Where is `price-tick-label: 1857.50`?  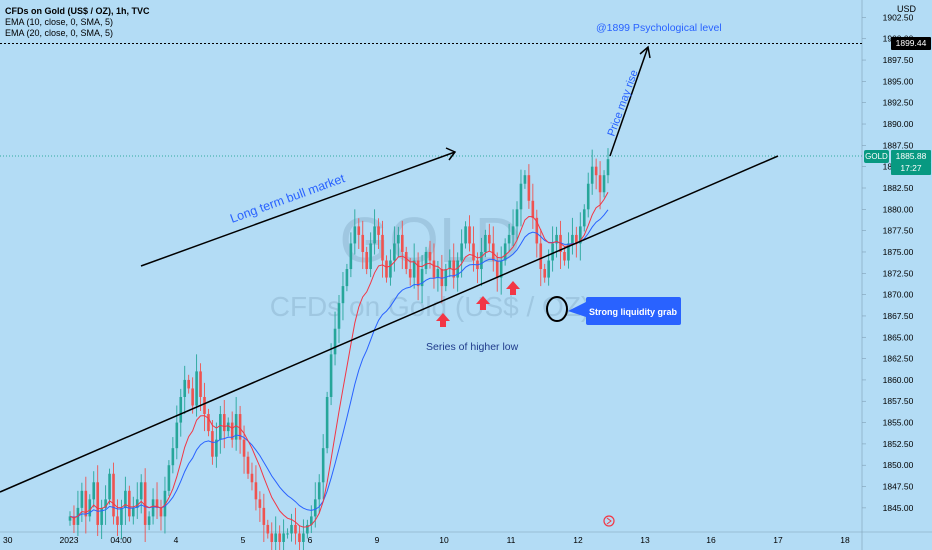 price-tick-label: 1857.50 is located at coordinates (898, 401).